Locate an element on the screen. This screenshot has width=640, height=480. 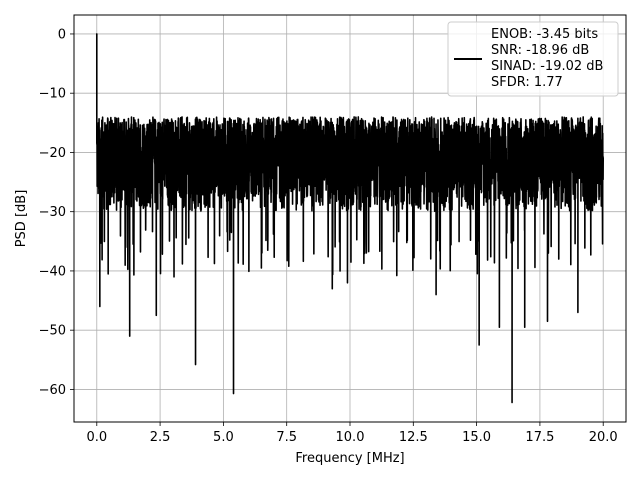
x-axis-ticks: 0.0 2.5 5.0 7.5 10.0 12.5 15.0 17.5 20.0 is located at coordinates (352, 433).